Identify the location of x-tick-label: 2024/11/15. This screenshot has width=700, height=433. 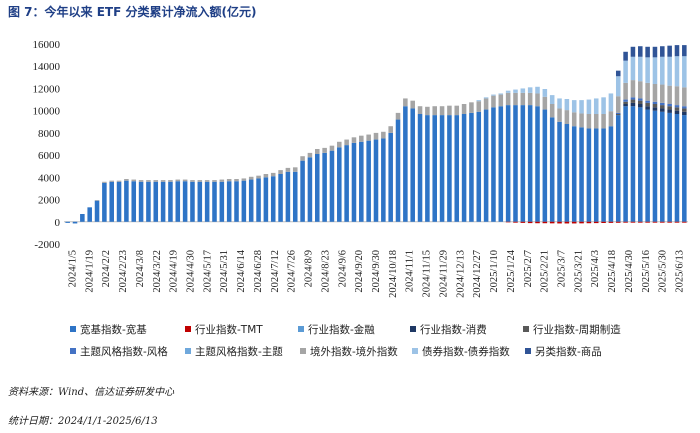
(427, 273).